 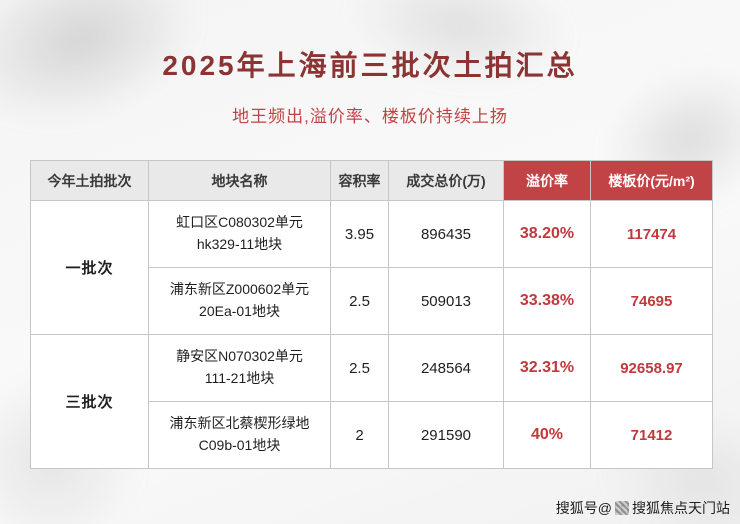 I want to click on total-price-cell: 509013, so click(x=446, y=301).